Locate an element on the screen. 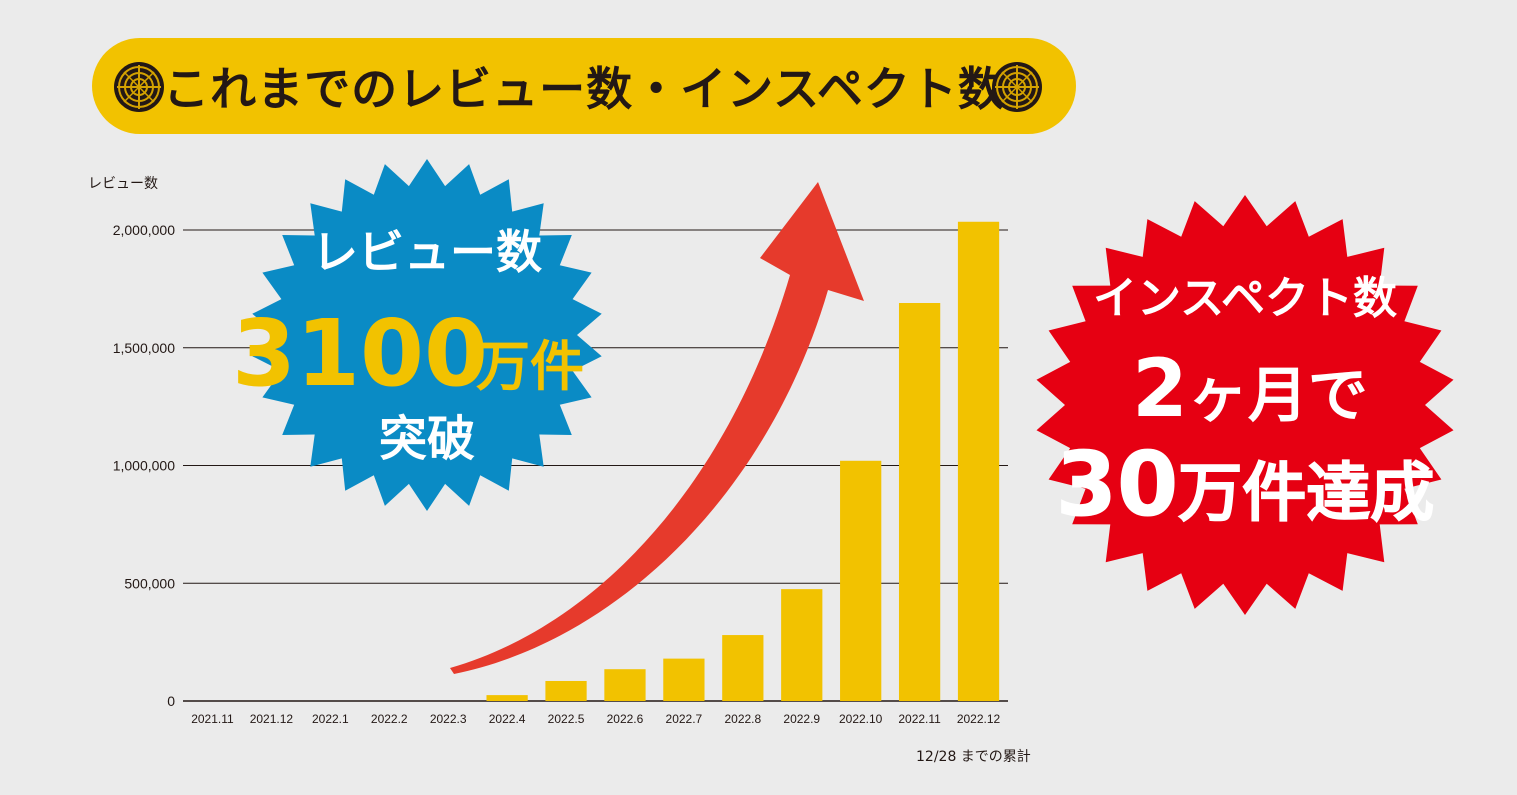 This screenshot has height=795, width=1517. x-tick-label: 2022.7 is located at coordinates (684, 719).